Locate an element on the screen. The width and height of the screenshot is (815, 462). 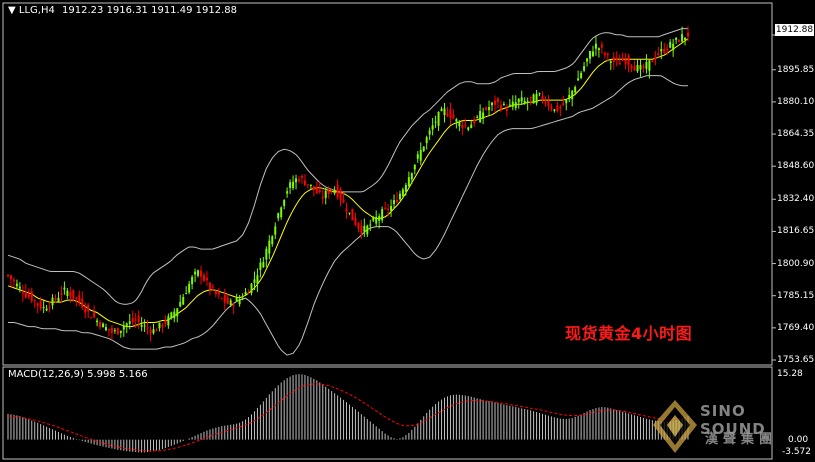
price-axis-tick-label: 1848.60 is located at coordinates (796, 166).